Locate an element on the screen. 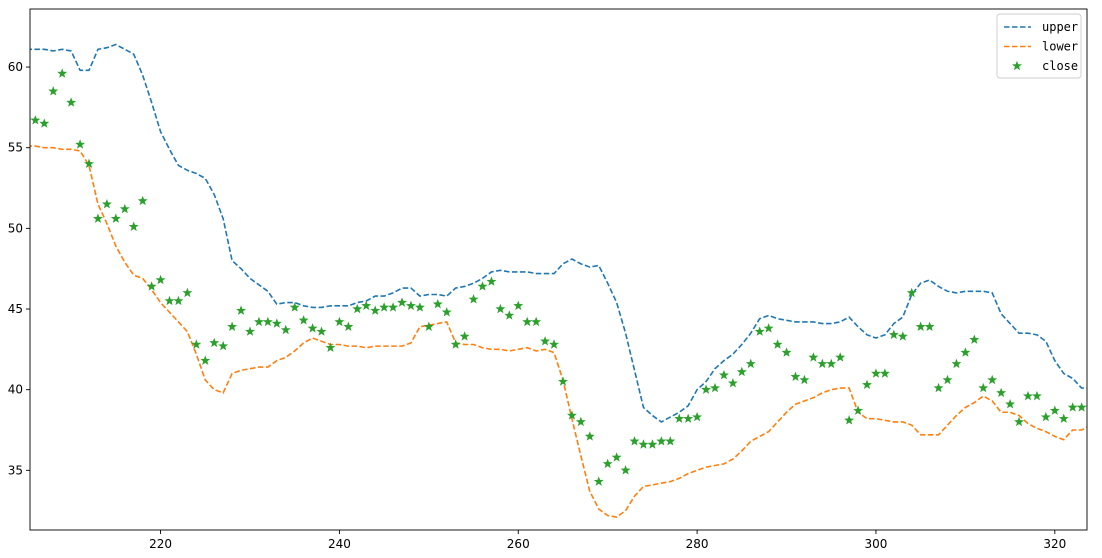  legend-label-upper: upper is located at coordinates (1060, 27).